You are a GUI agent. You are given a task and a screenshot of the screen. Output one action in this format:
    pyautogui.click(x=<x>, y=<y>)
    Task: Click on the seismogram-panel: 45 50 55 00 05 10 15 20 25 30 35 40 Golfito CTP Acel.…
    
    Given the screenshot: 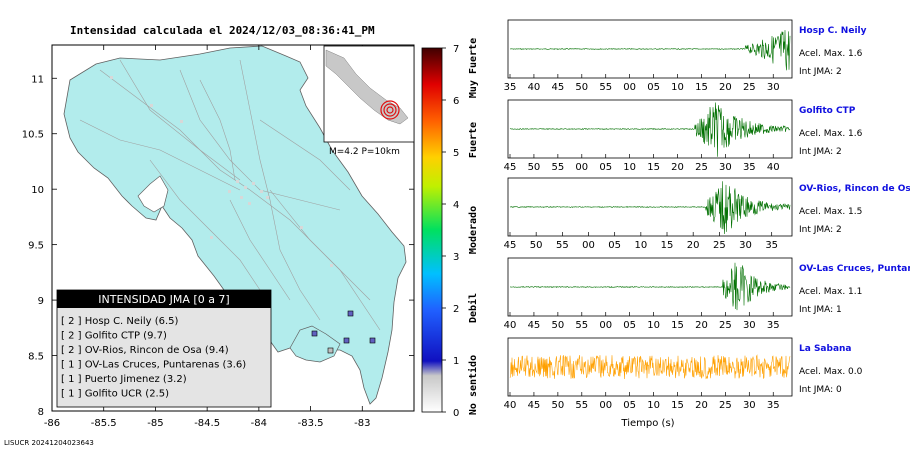 What is the action you would take?
    pyautogui.click(x=683, y=136)
    